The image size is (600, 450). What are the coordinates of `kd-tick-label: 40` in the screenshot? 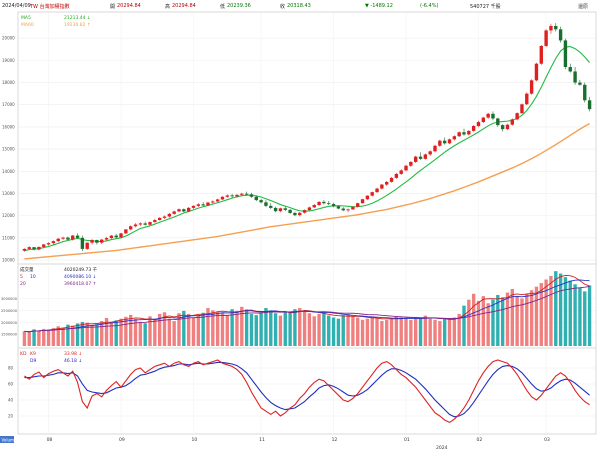 It's located at (11, 400).